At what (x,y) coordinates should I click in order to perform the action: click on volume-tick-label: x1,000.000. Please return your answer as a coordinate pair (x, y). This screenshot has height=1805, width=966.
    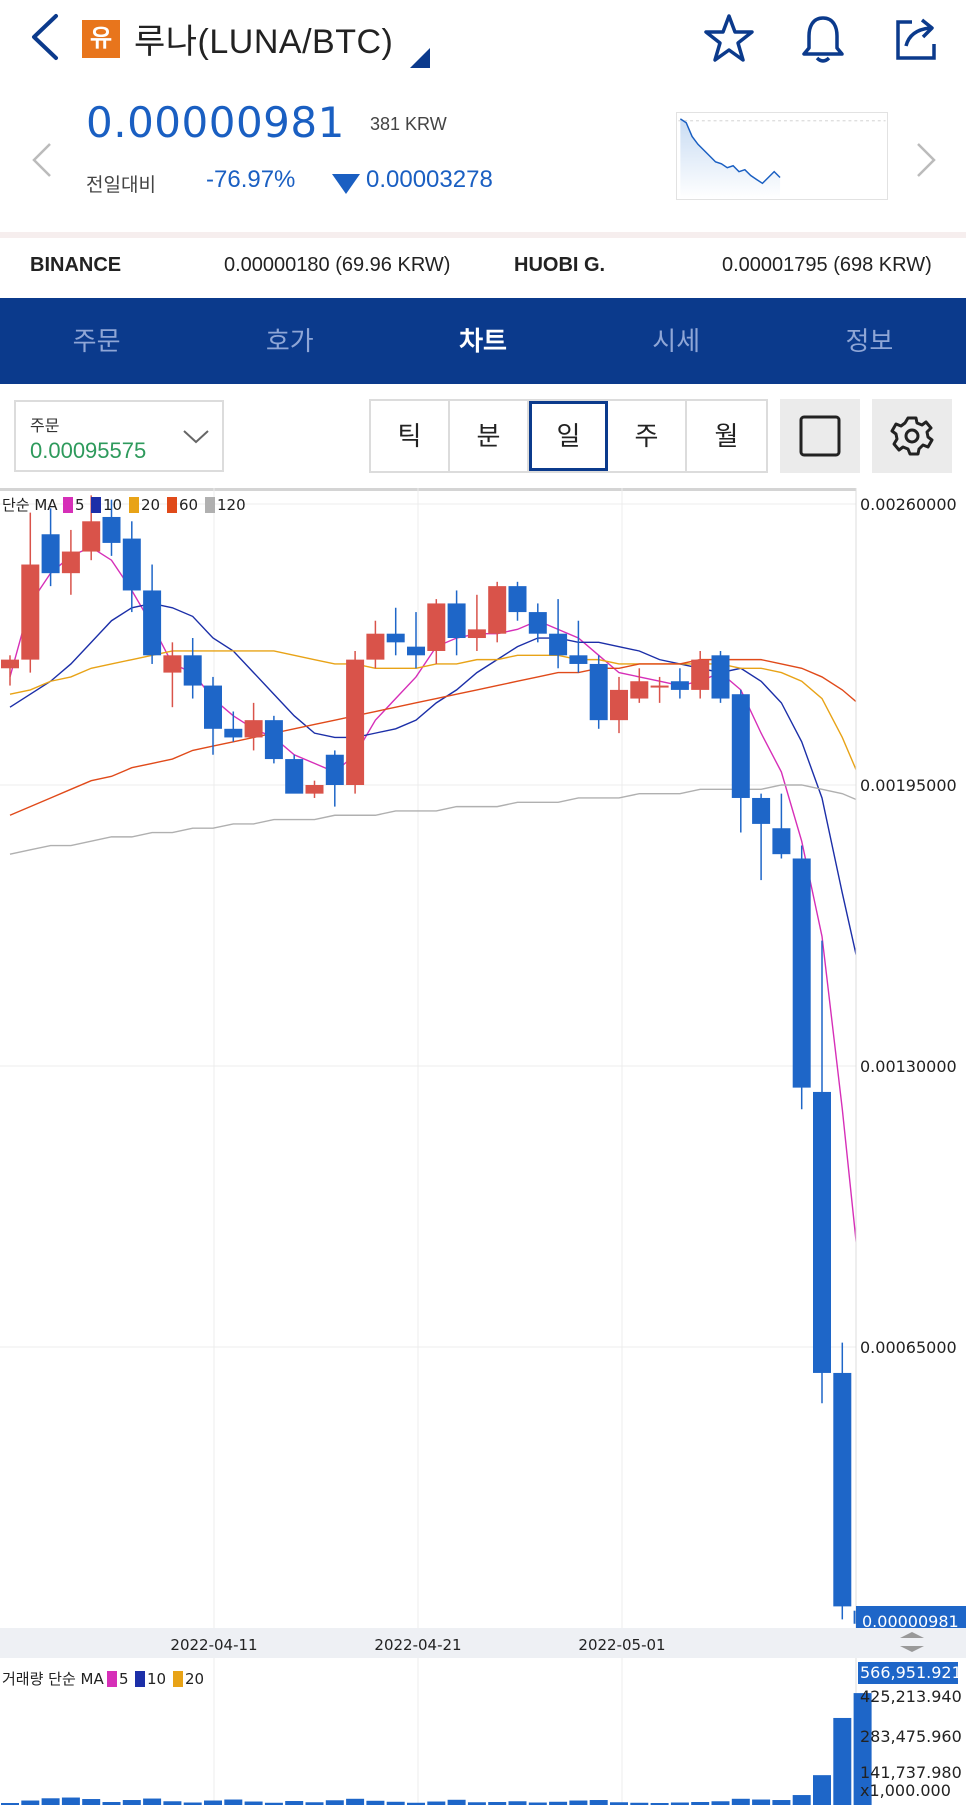
    Looking at the image, I should click on (905, 1790).